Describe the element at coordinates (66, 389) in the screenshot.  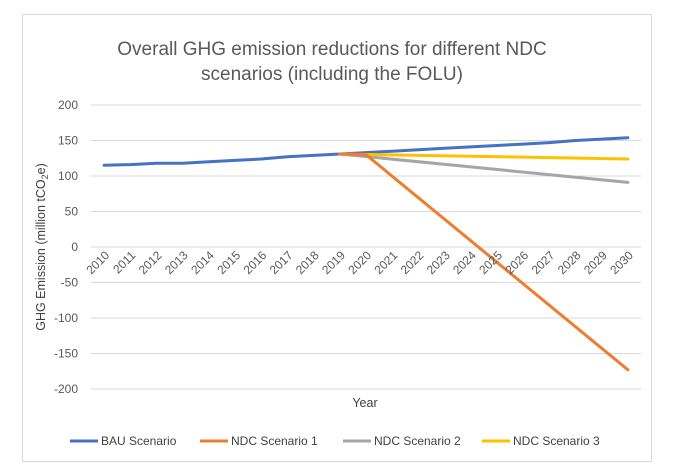
I see `y-tick-label: -200` at that location.